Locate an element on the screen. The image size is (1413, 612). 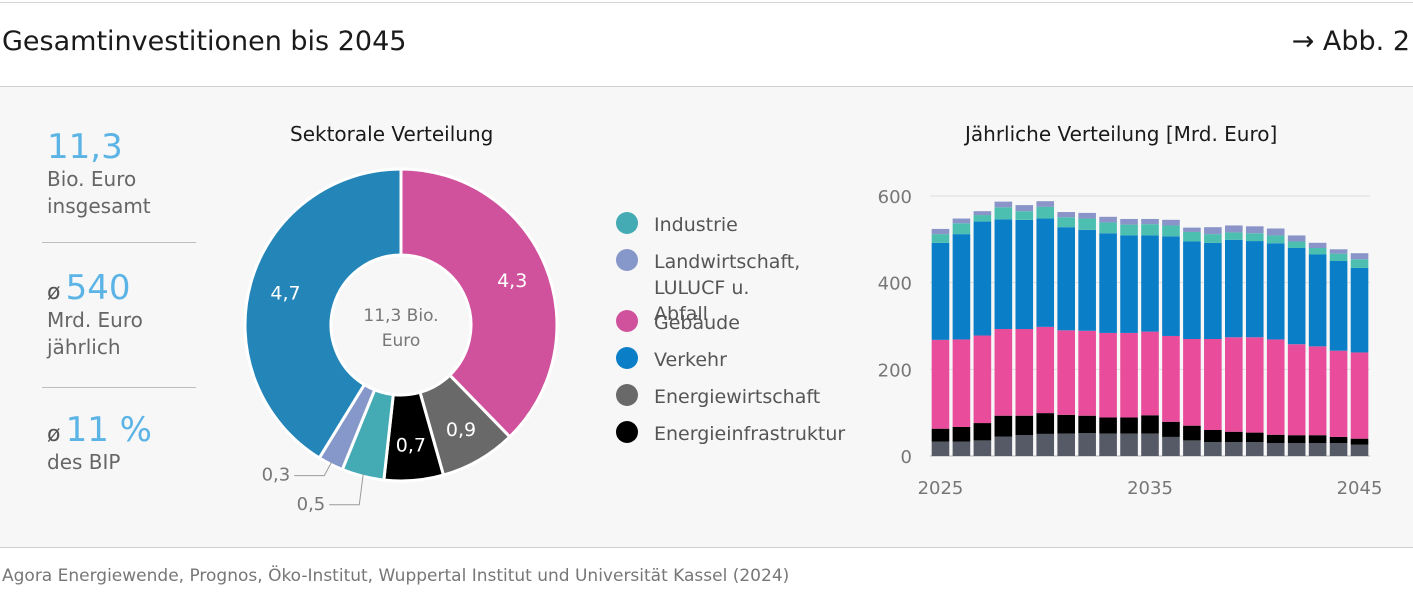
kpi-annual-value: 540 is located at coordinates (98, 288).